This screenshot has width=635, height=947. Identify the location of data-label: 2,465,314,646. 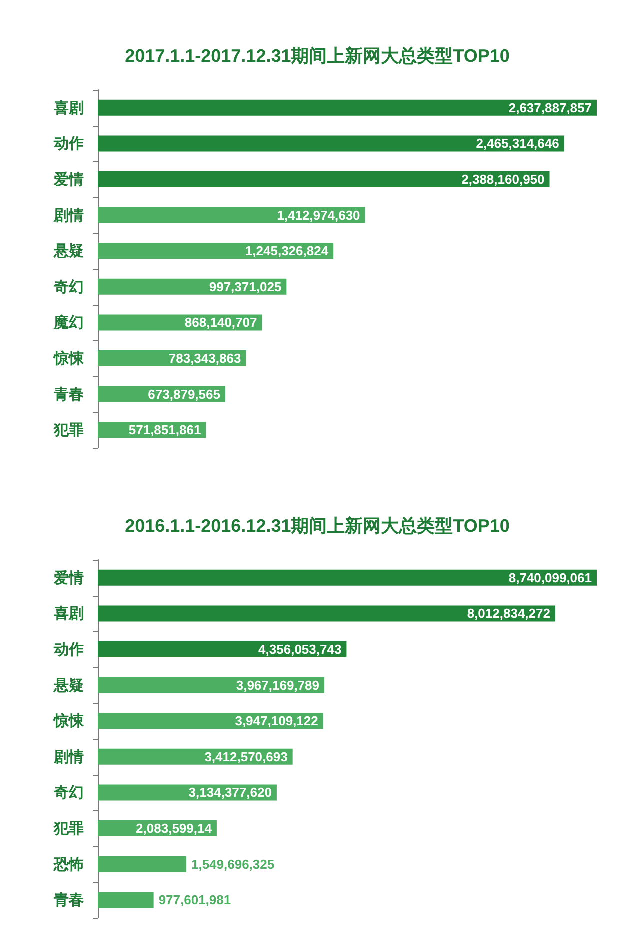
(518, 144).